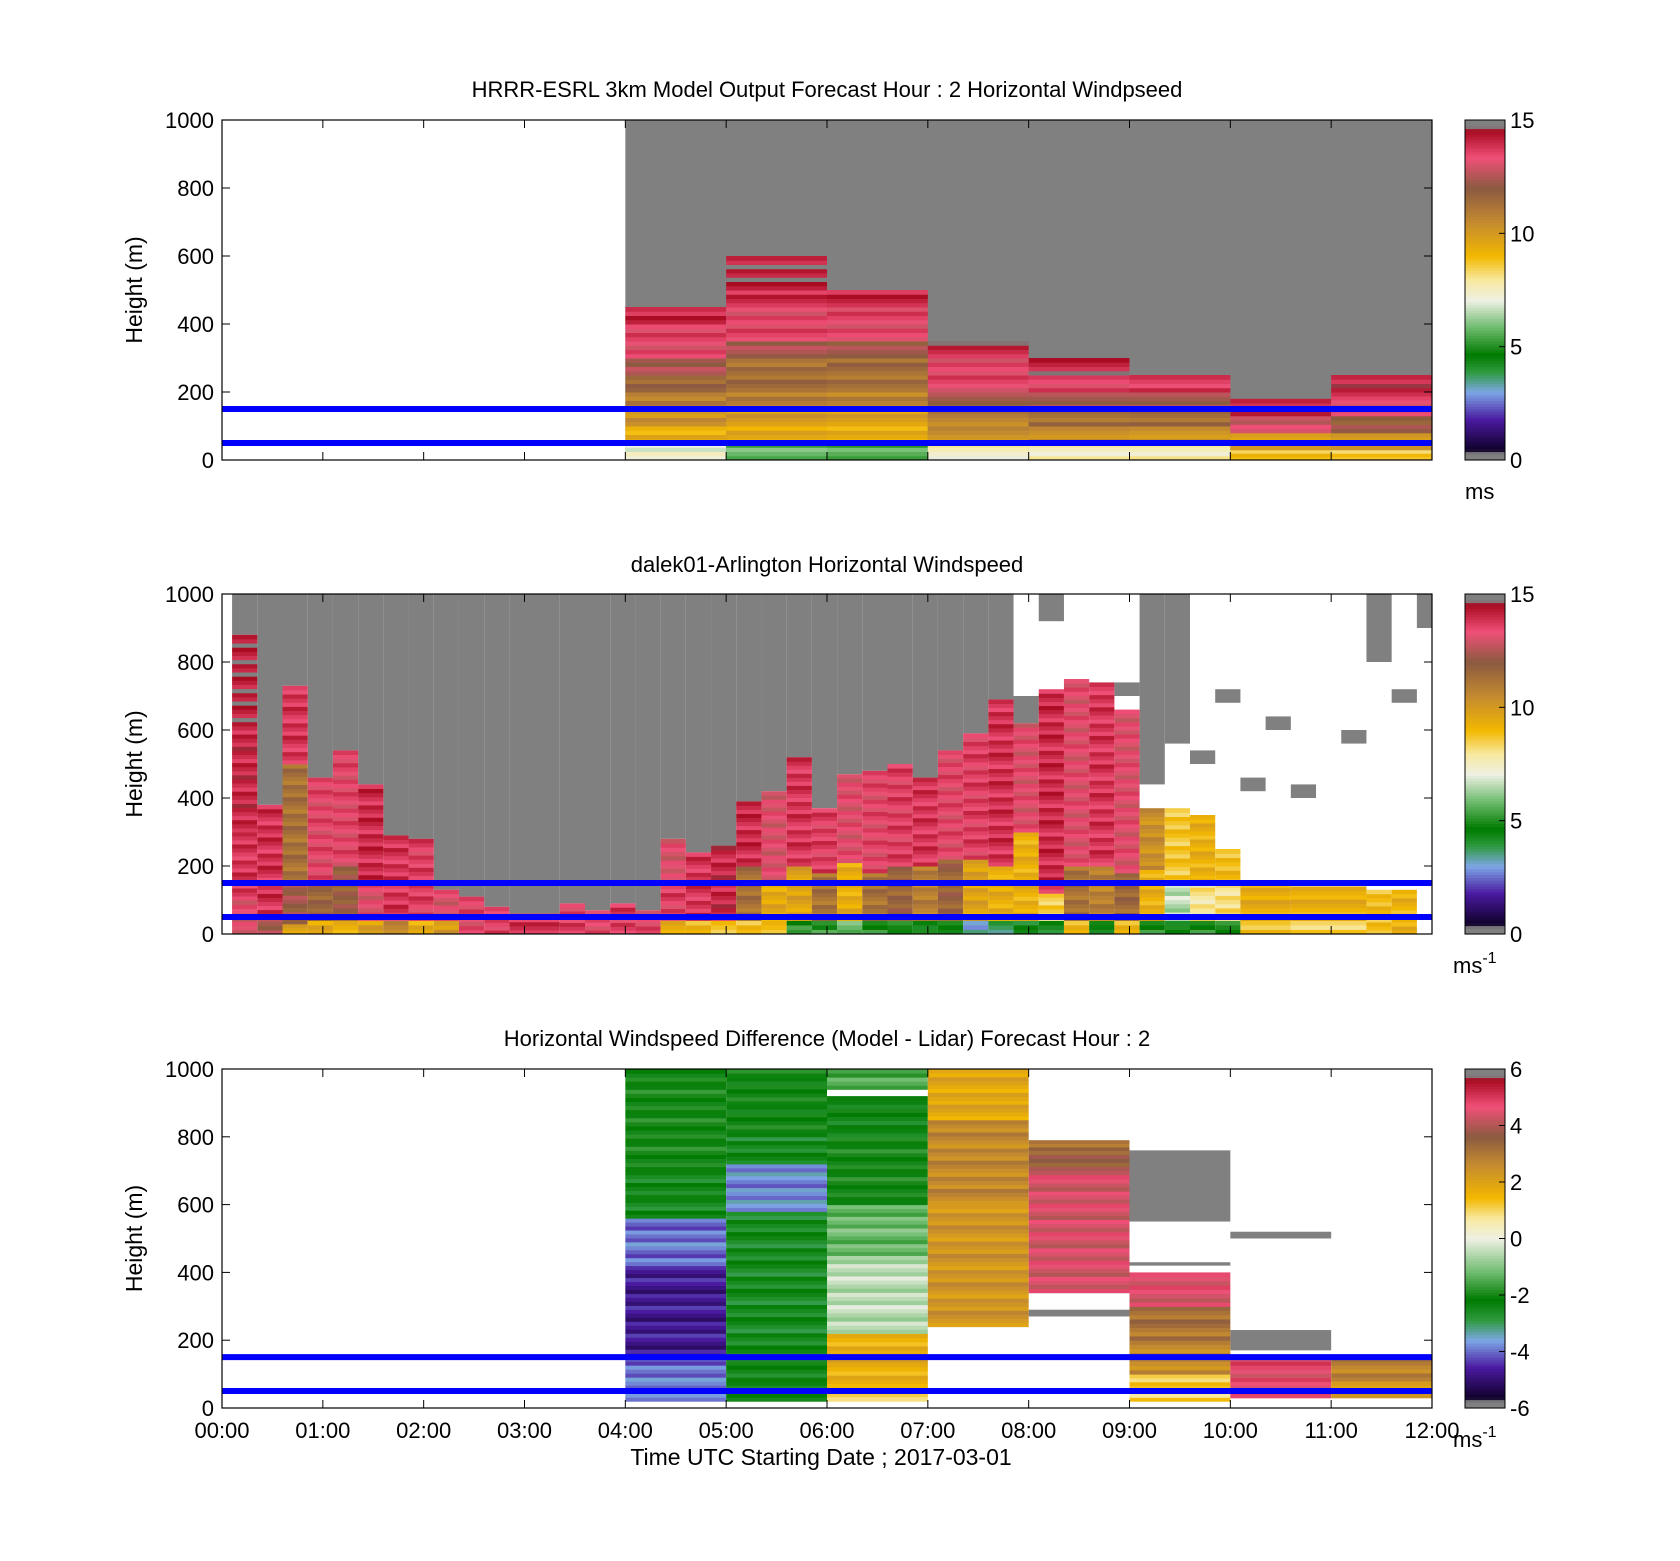 The width and height of the screenshot is (1680, 1561). What do you see at coordinates (195, 1272) in the screenshot?
I see `y-tick-label: 400` at bounding box center [195, 1272].